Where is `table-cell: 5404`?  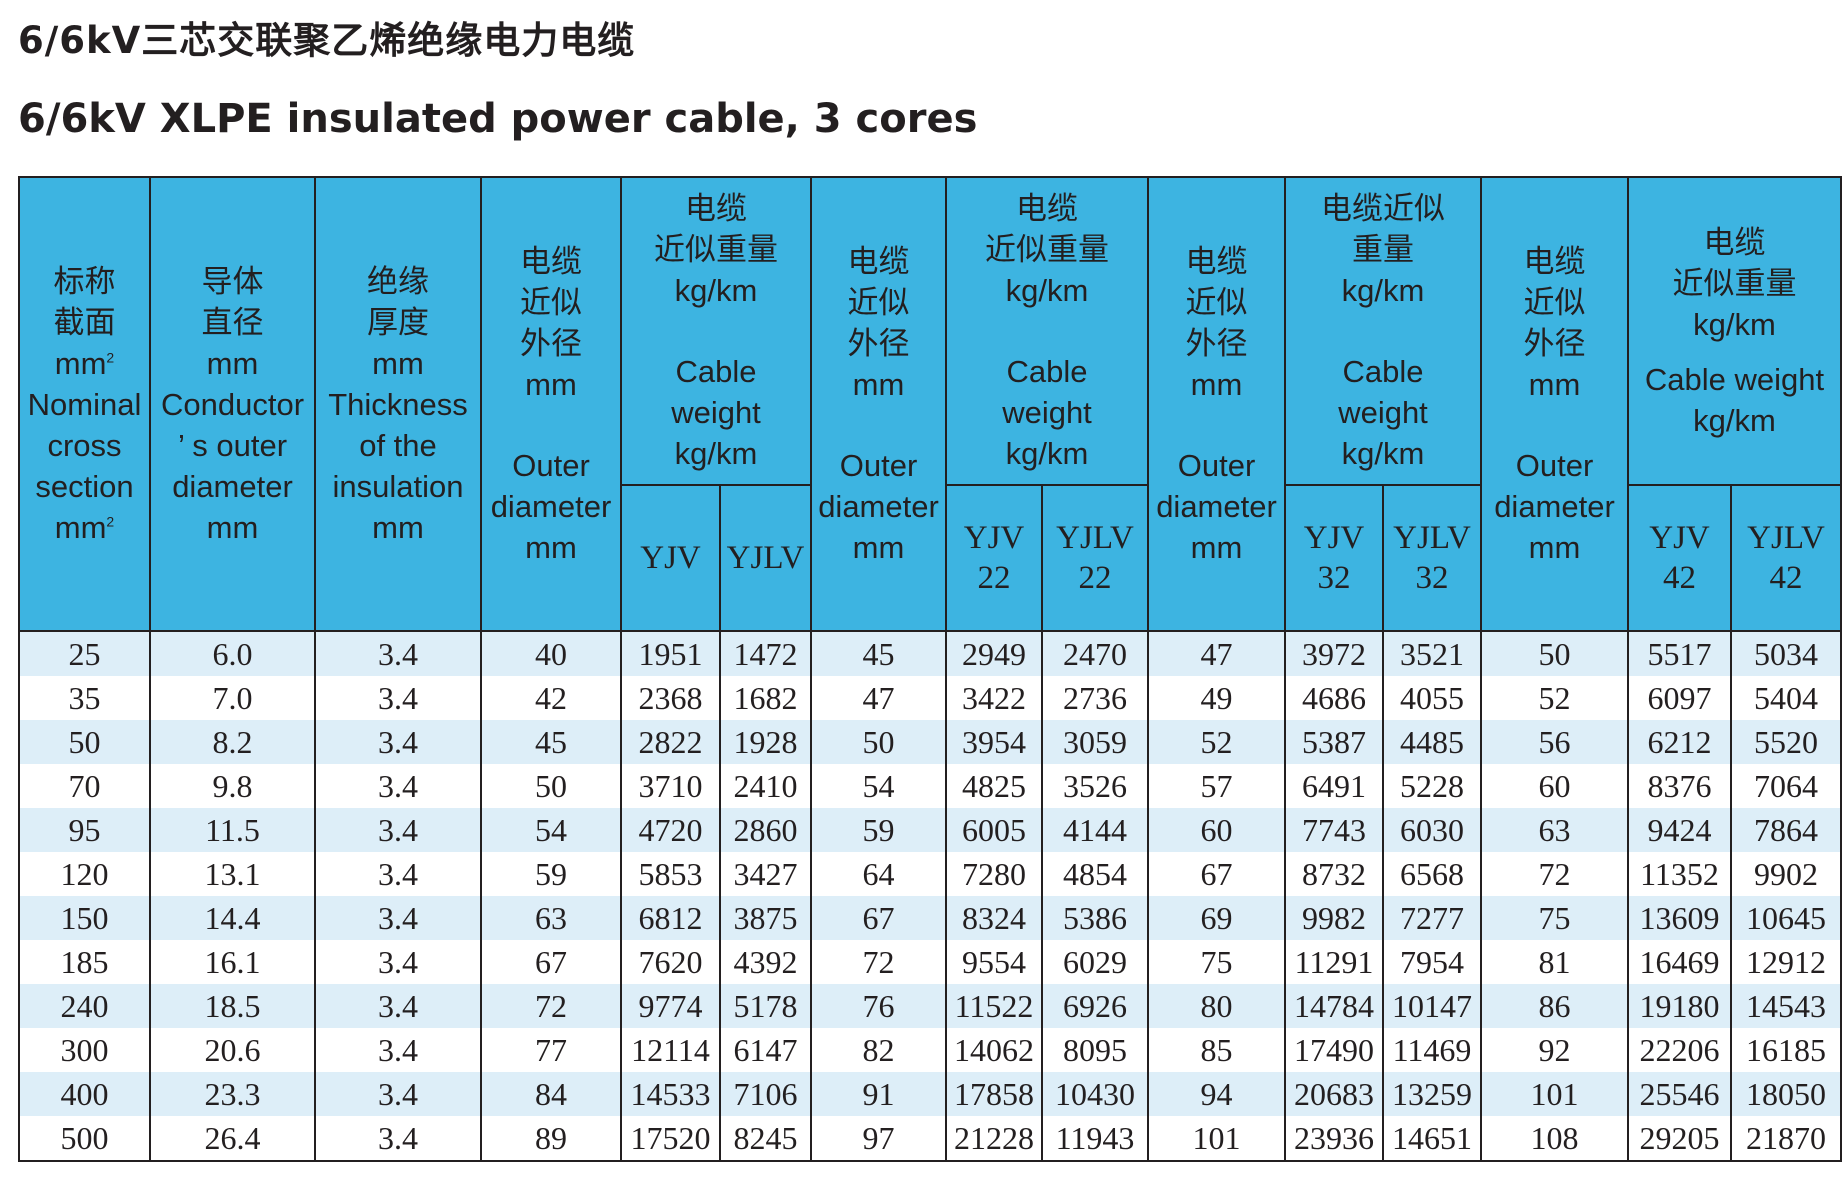
table-cell: 5404 is located at coordinates (1786, 698).